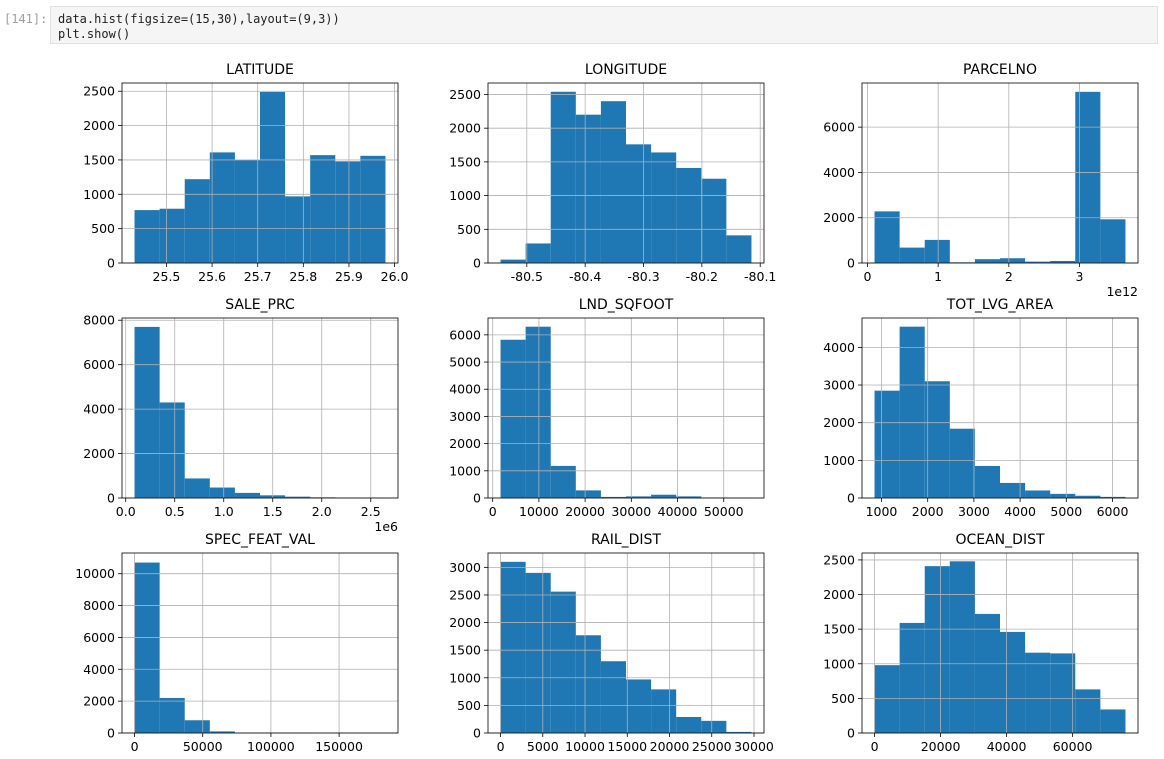 This screenshot has width=1164, height=759. I want to click on chart-title: PARCELNO, so click(1000, 70).